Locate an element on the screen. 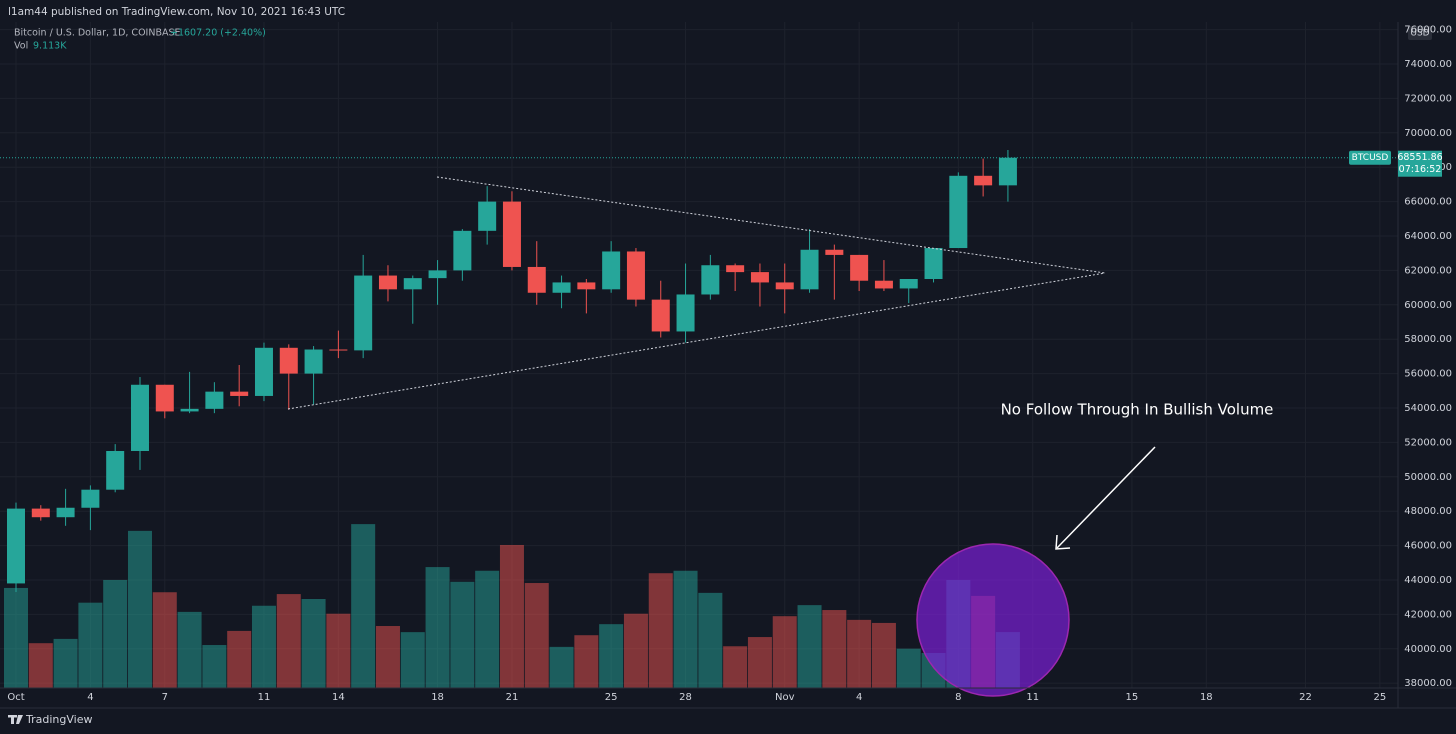 The height and width of the screenshot is (734, 1456). y-tick-label: 38000.00 is located at coordinates (1428, 683).